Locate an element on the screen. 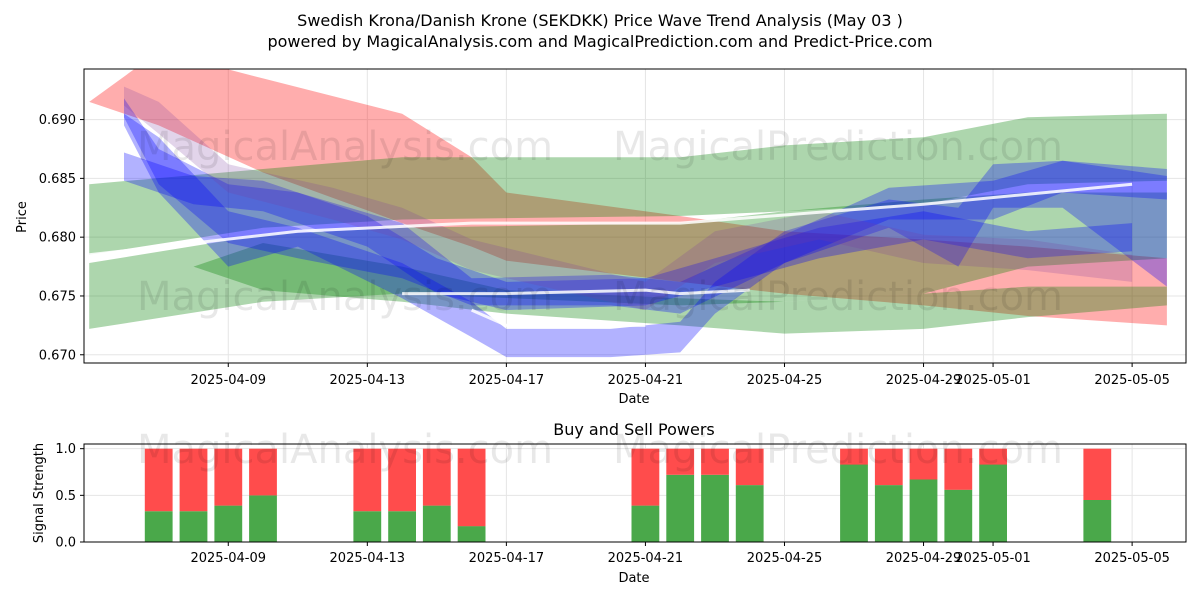 The height and width of the screenshot is (604, 1200). price-x-tick-label: 2025-05-01 is located at coordinates (993, 380).